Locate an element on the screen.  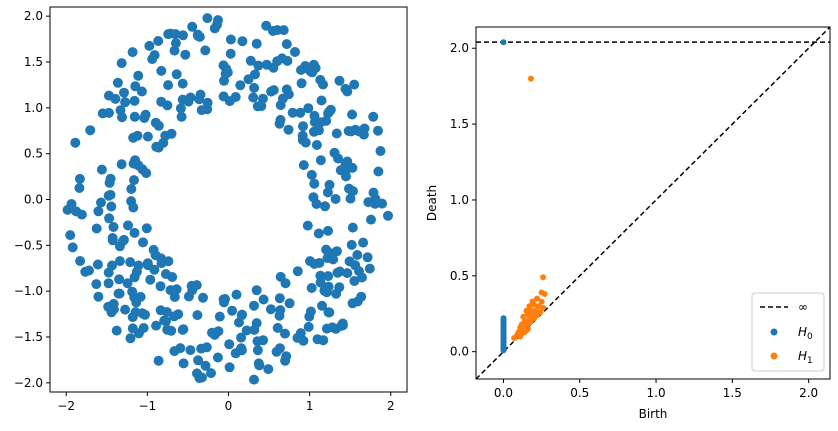
x-tick-label: 2 is located at coordinates (391, 406).